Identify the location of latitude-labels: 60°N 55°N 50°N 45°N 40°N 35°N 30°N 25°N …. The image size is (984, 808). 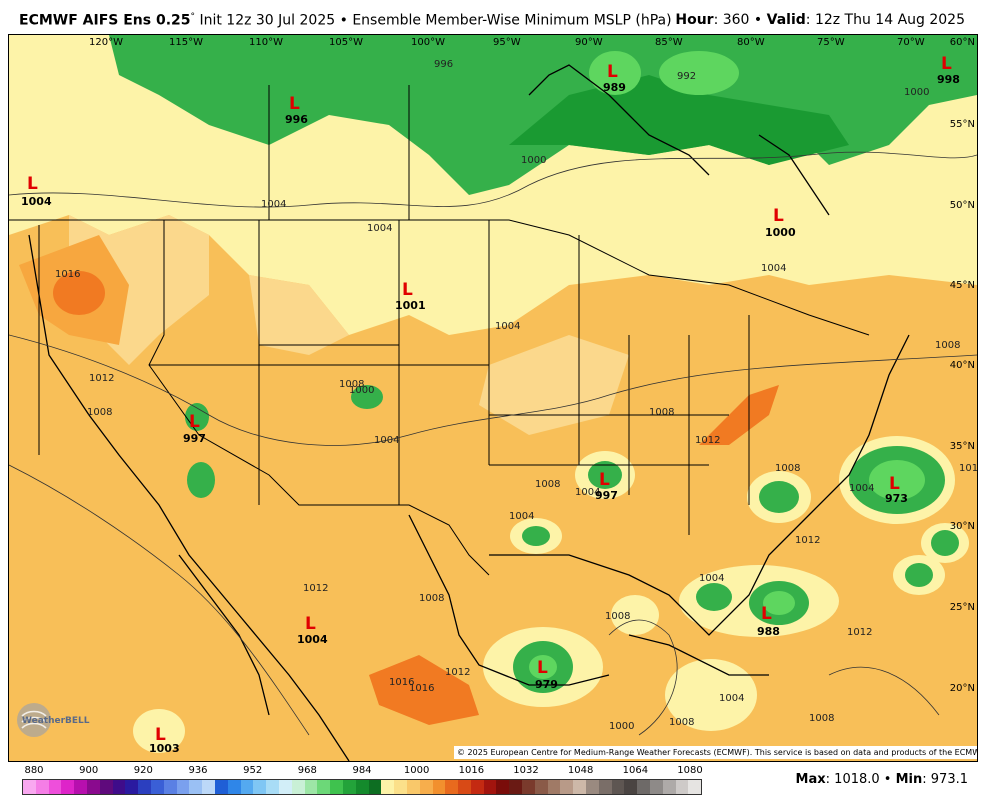
(962, 365).